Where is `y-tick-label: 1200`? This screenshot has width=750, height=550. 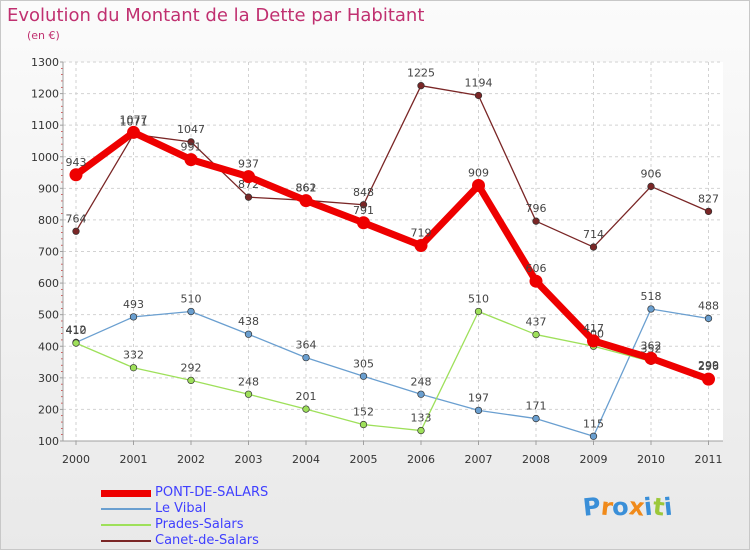 y-tick-label: 1200 is located at coordinates (45, 94).